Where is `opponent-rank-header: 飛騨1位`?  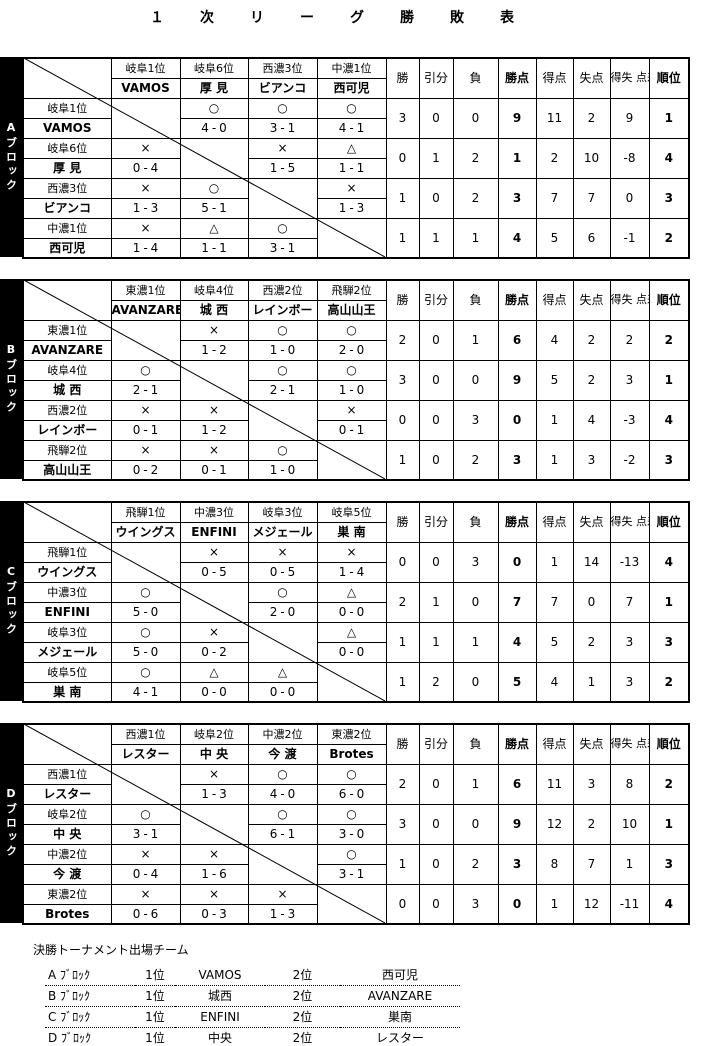 opponent-rank-header: 飛騨1位 is located at coordinates (145, 512).